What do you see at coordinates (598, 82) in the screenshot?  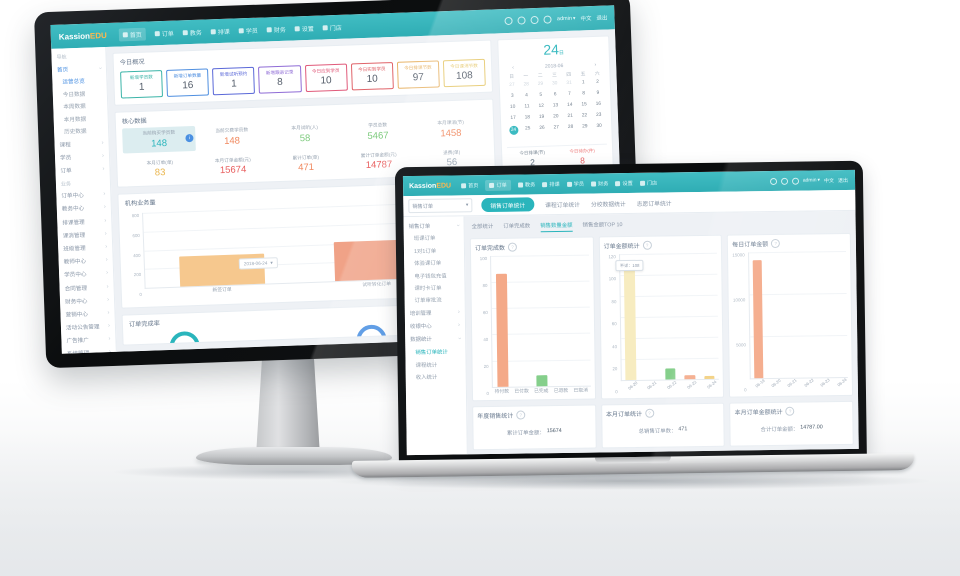 I see `calendar-day: 2` at bounding box center [598, 82].